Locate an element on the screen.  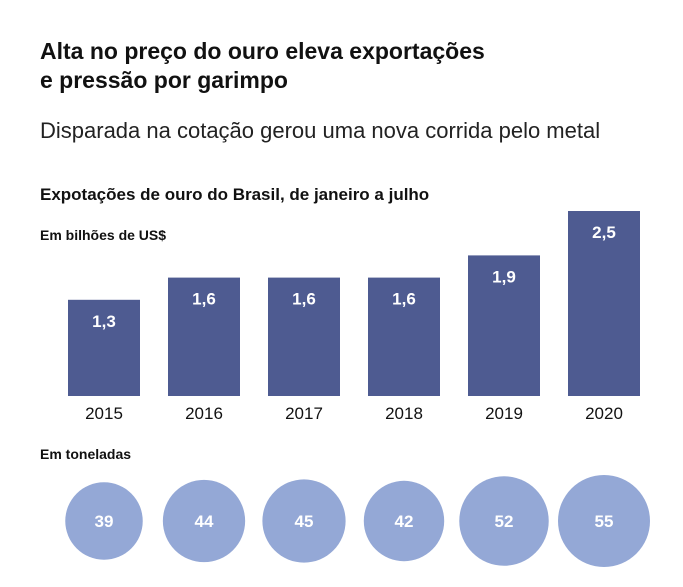
bar-value-label-2018: 1,6 is located at coordinates (404, 299).